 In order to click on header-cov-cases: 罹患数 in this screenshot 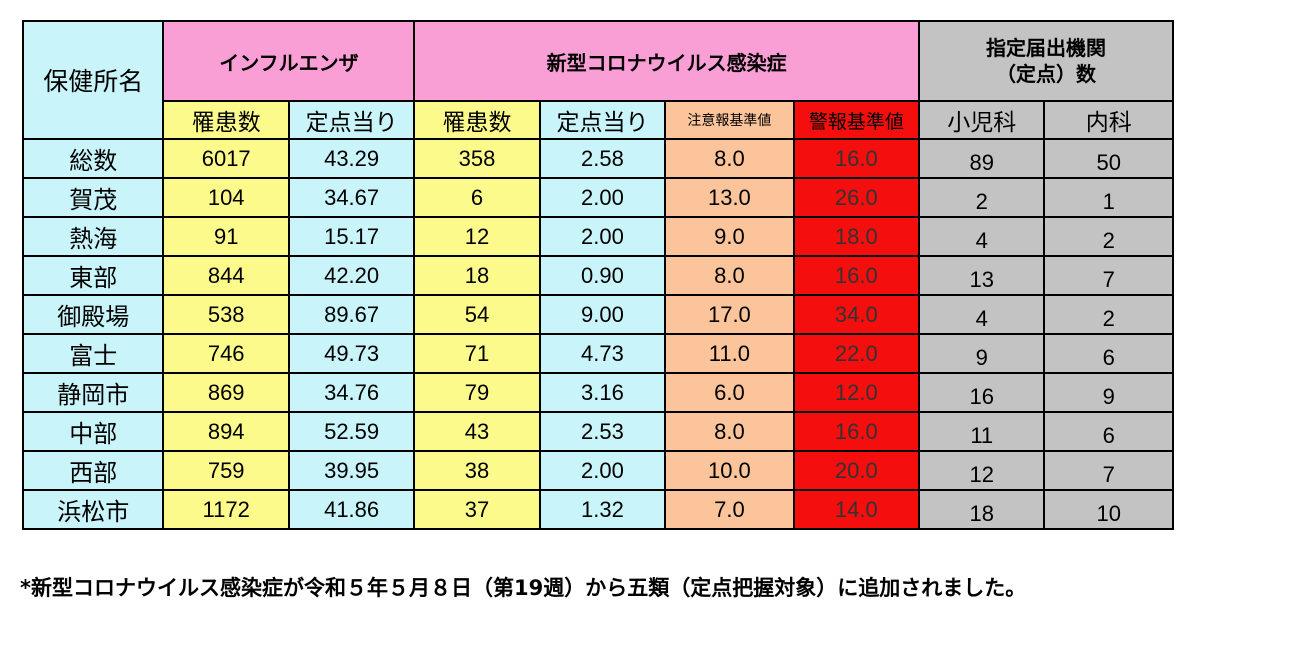, I will do `click(477, 120)`.